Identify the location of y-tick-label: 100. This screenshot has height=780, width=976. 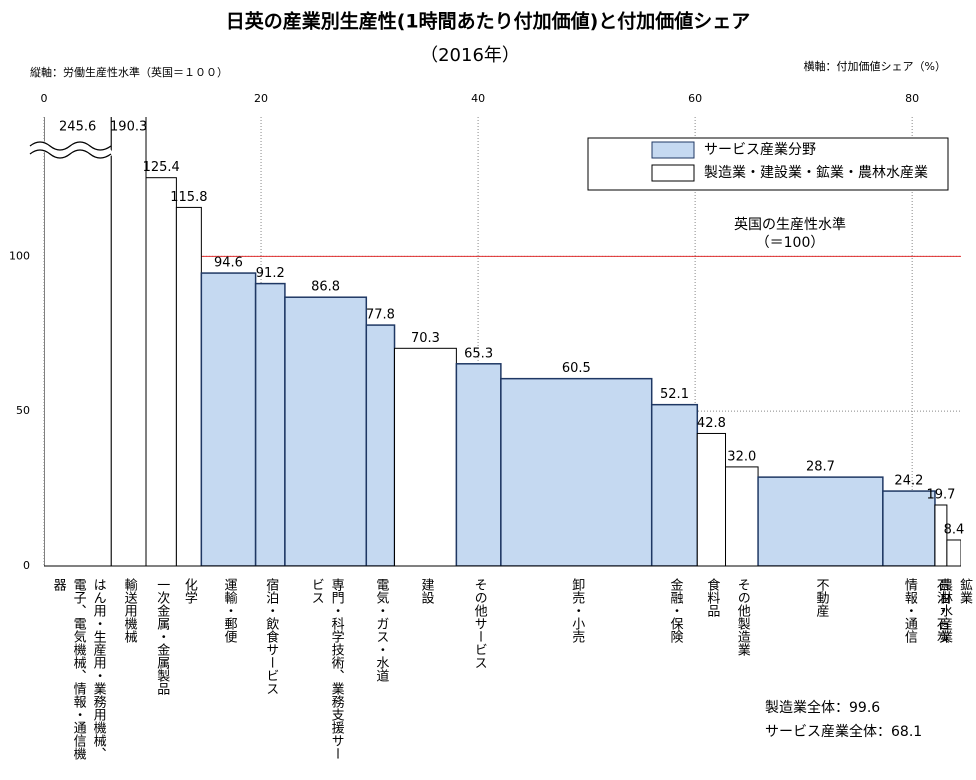
(19, 255).